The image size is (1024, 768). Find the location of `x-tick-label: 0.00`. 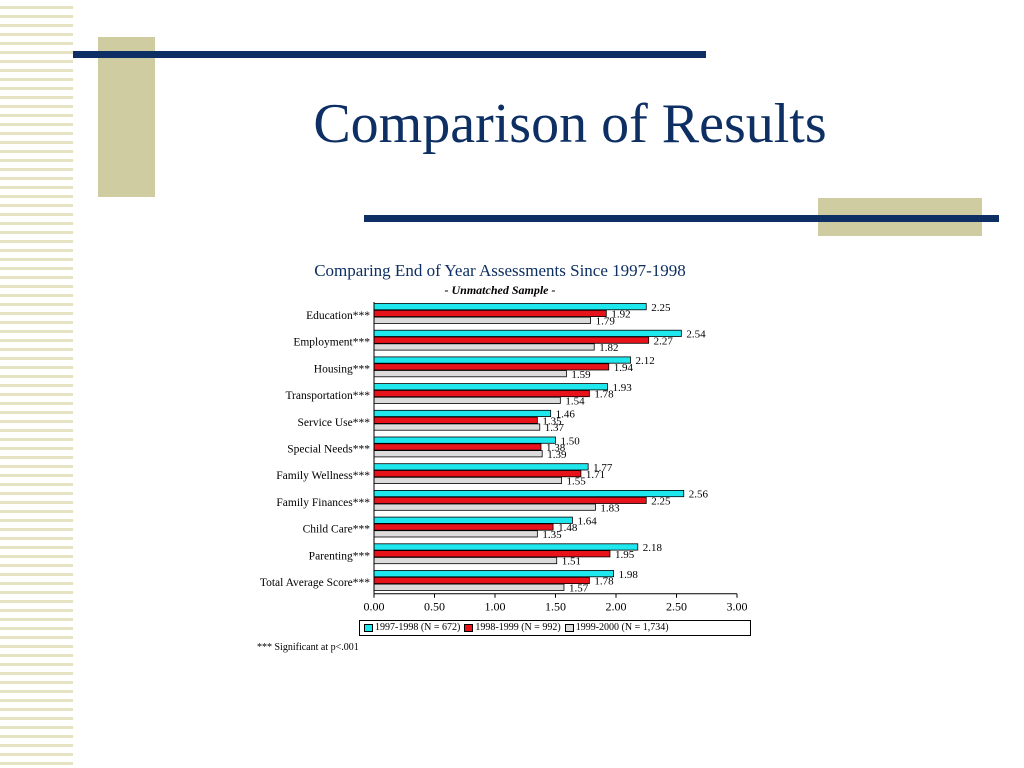

x-tick-label: 0.00 is located at coordinates (374, 607).